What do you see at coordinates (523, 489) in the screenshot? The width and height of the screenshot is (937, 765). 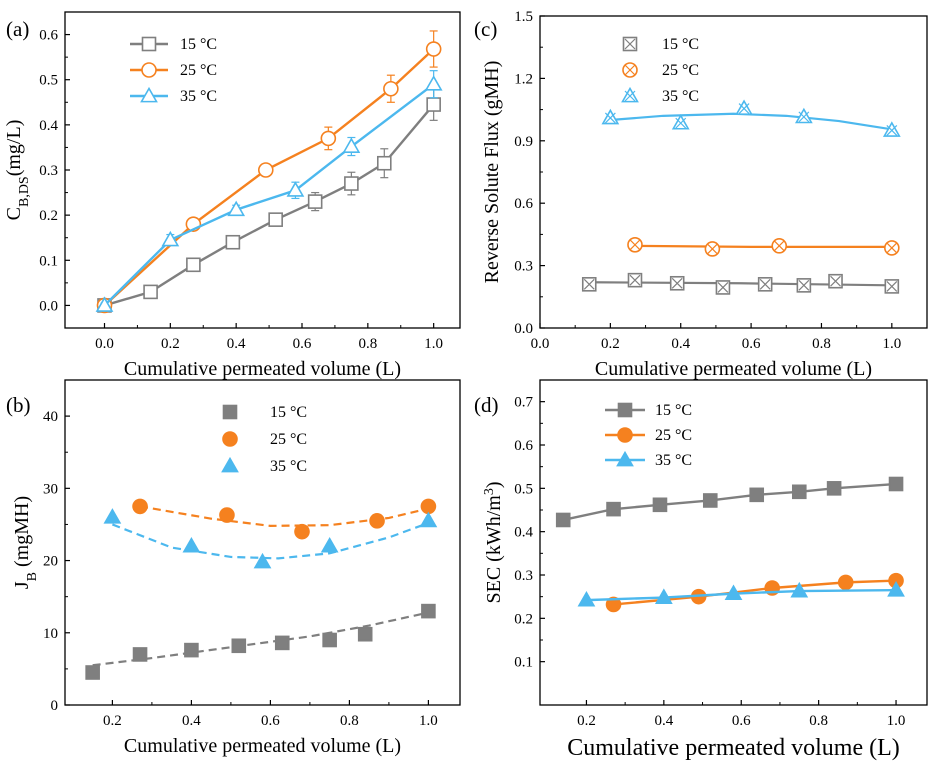 I see `y-tick-label: 0.5` at bounding box center [523, 489].